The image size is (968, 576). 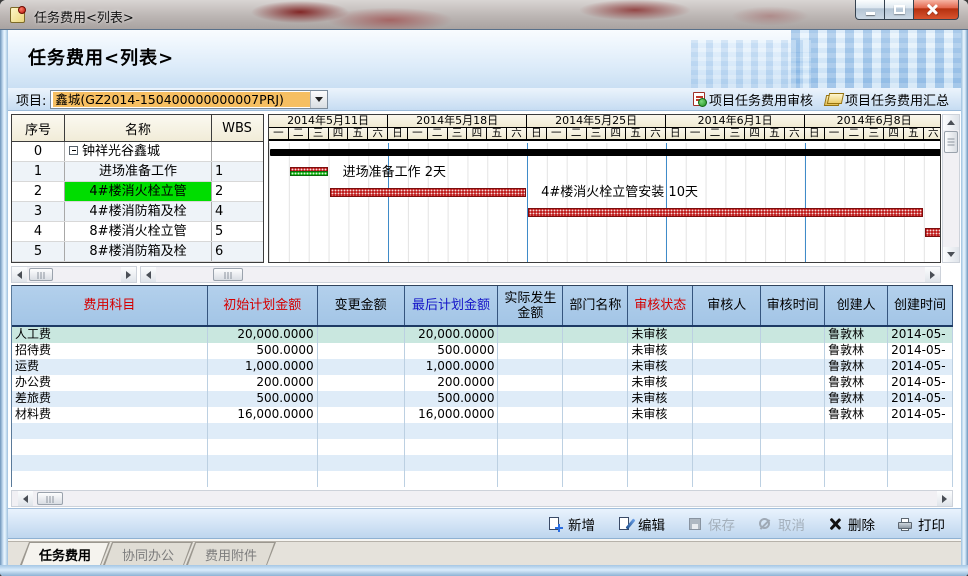 What do you see at coordinates (483, 335) in the screenshot?
I see `cost-row: 人工费 20,000.0000 20,000.0000 未审核 鲁敦林 2014-05-` at bounding box center [483, 335].